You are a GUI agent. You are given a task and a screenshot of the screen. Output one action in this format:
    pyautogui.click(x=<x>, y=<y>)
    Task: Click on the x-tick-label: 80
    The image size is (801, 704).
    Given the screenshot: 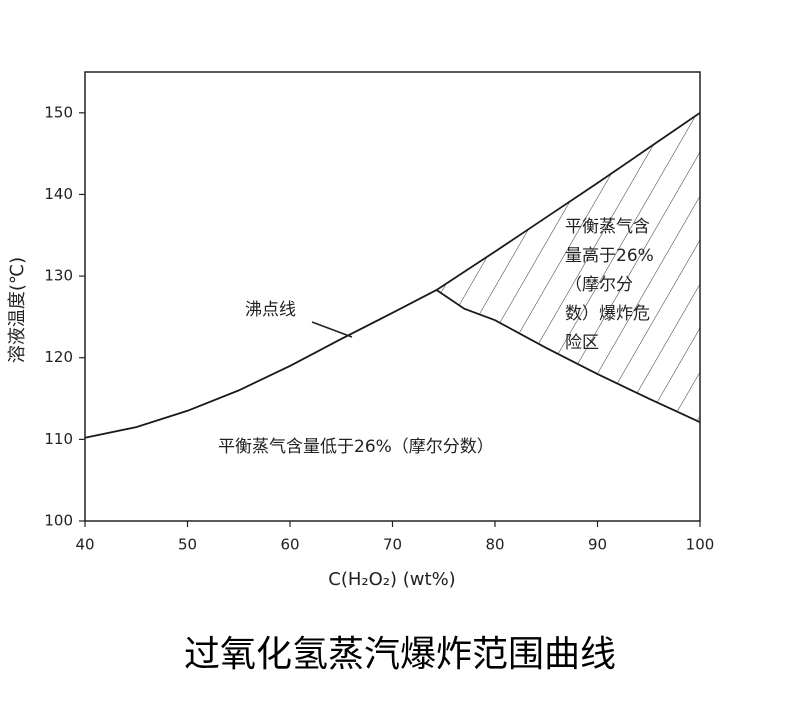 What is the action you would take?
    pyautogui.click(x=494, y=545)
    